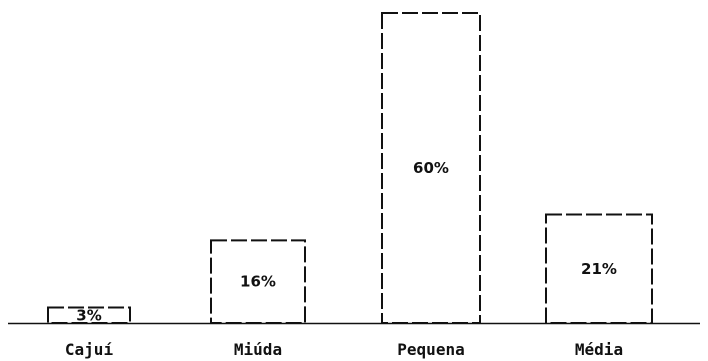 This screenshot has width=708, height=361. I want to click on bar-value-label: 60%, so click(431, 168).